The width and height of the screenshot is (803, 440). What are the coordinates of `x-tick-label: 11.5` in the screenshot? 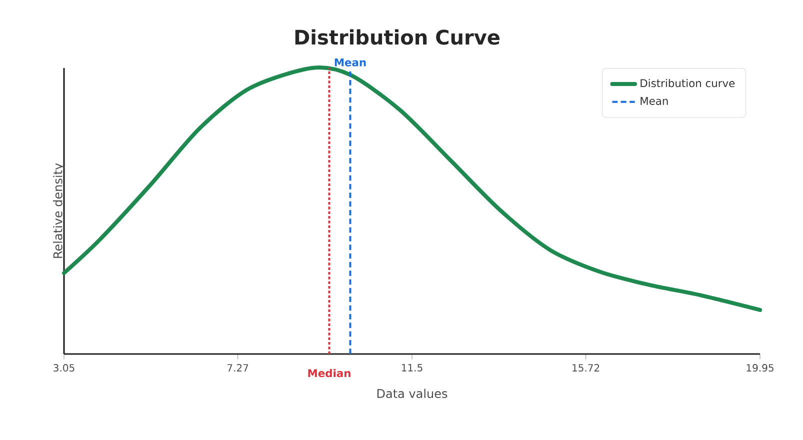 It's located at (412, 368).